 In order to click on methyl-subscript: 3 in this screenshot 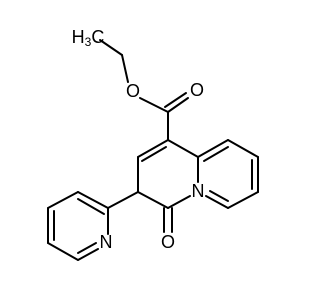, I will do `click(88, 42)`.